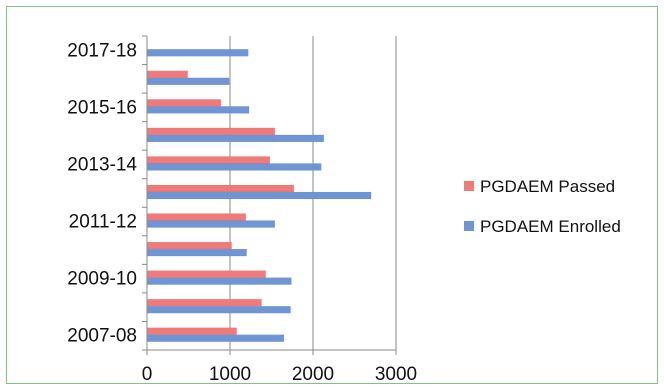 Image resolution: width=664 pixels, height=390 pixels. I want to click on legend-label-0: PGDAEM Passed, so click(547, 186).